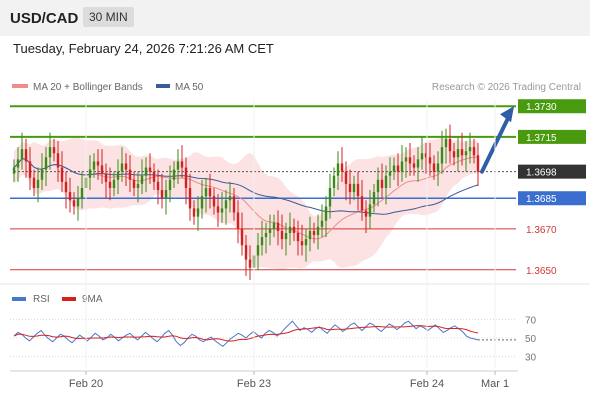 The height and width of the screenshot is (400, 590). Describe the element at coordinates (86, 384) in the screenshot. I see `x-tick-label: Feb 20` at that location.